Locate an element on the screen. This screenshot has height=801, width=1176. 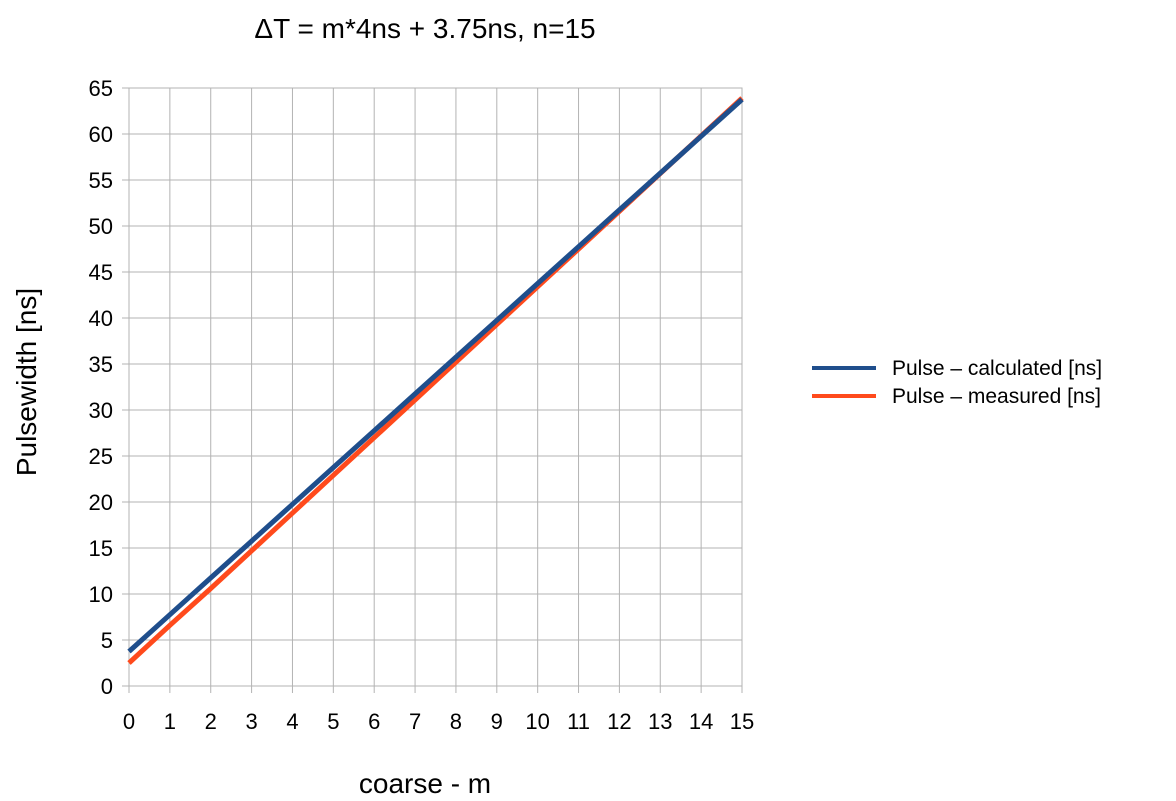
x-tick-label: 6 is located at coordinates (374, 721).